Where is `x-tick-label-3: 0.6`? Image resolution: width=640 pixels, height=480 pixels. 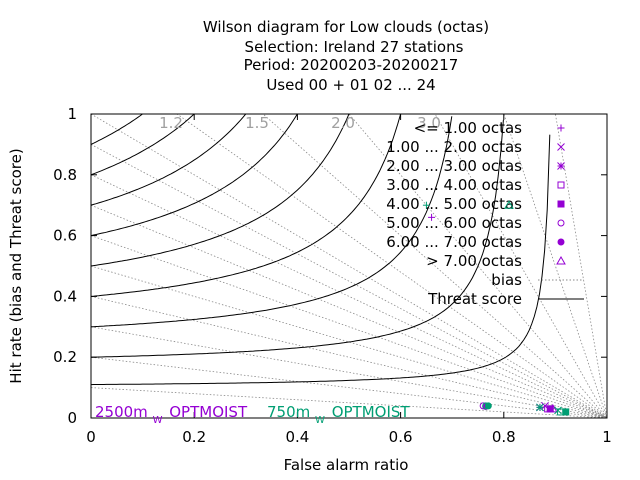
x-tick-label-3: 0.6 is located at coordinates (401, 437).